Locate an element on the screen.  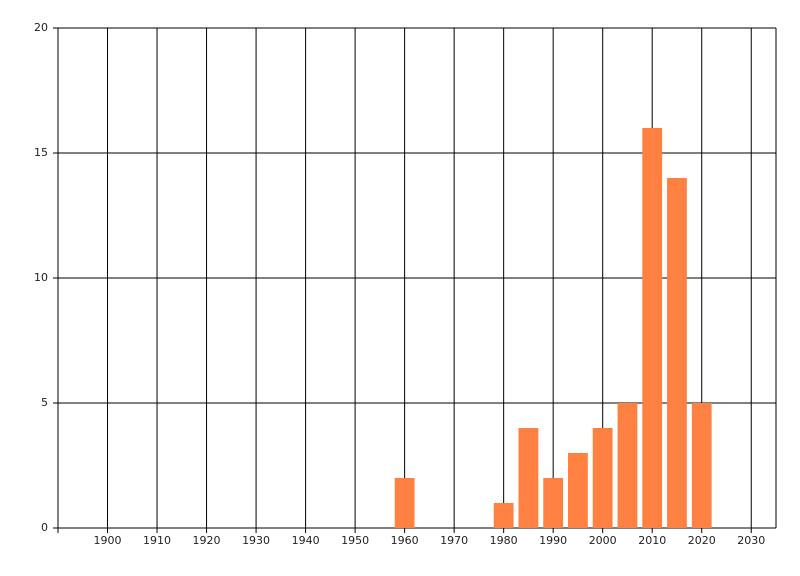
x-tick-label: 2000 is located at coordinates (603, 540).